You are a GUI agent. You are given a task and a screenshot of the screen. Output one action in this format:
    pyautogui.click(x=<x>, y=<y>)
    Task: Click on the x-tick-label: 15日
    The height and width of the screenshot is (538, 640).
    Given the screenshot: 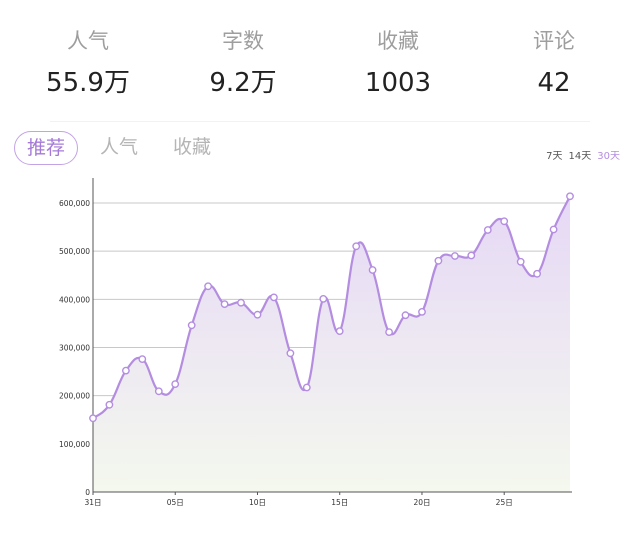 What is the action you would take?
    pyautogui.click(x=339, y=502)
    